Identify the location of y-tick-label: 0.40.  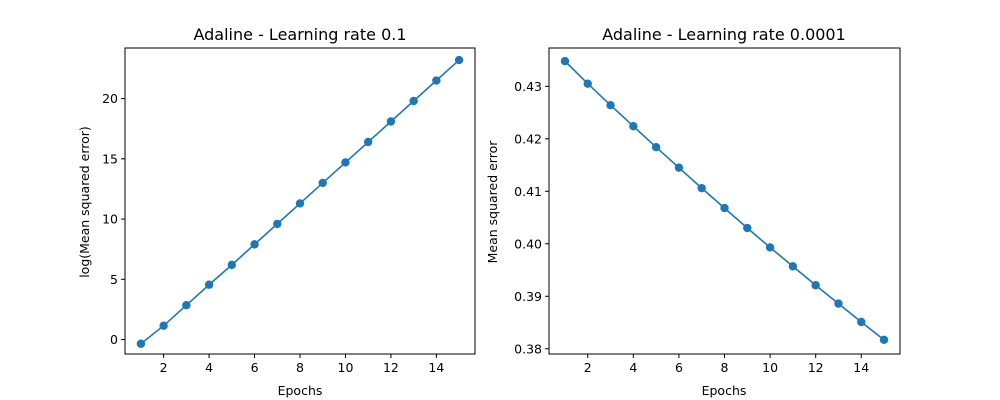
(528, 243).